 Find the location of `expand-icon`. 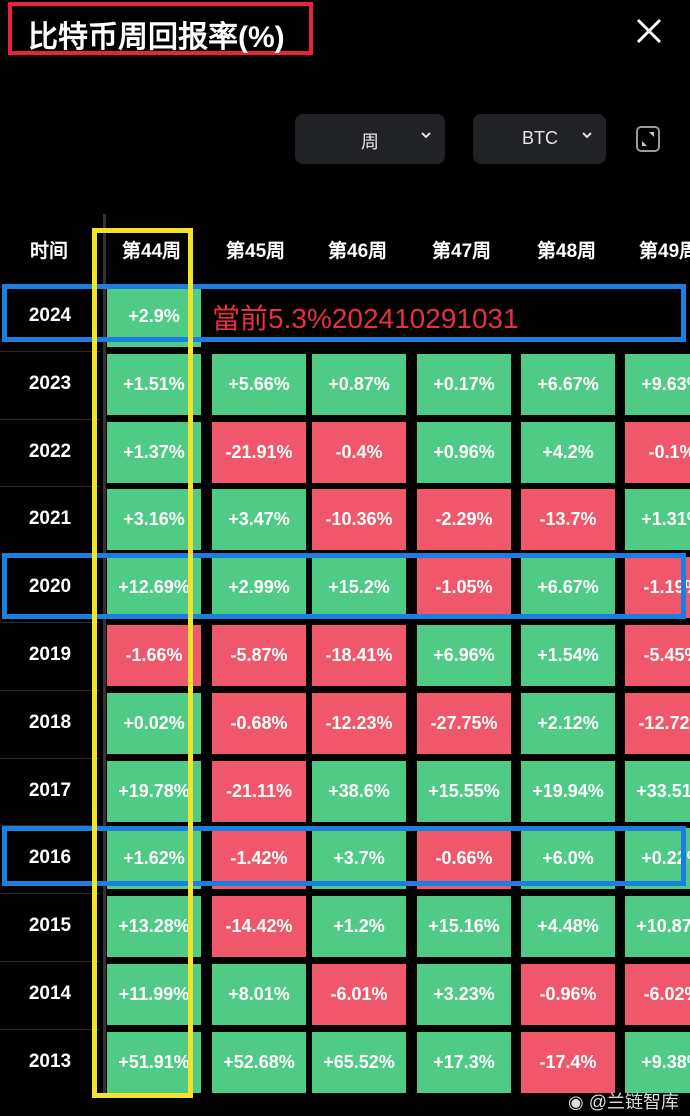

expand-icon is located at coordinates (648, 139).